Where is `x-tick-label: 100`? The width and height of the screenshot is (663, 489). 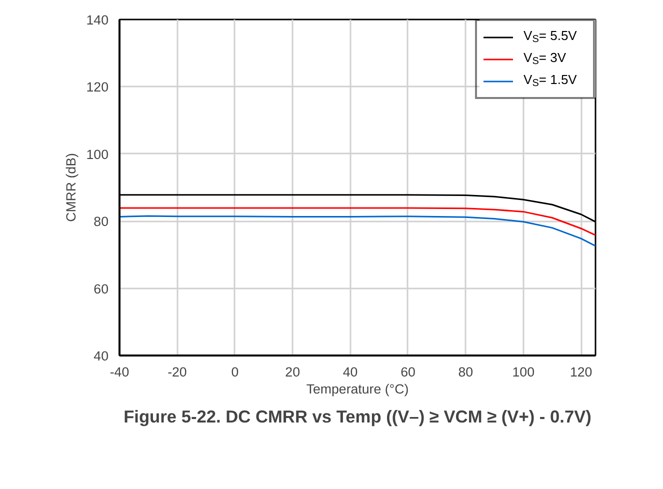
x-tick-label: 100 is located at coordinates (523, 372).